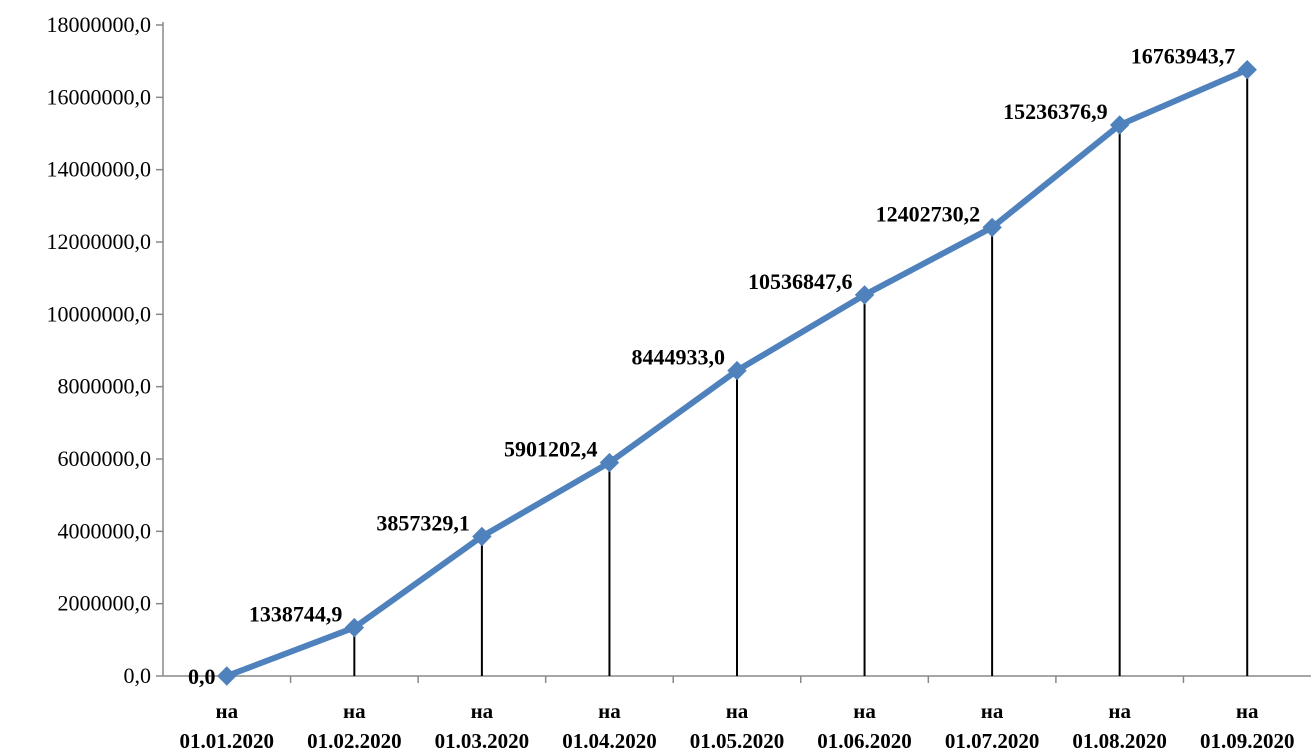 This screenshot has height=749, width=1311. I want to click on y-tick-label: 8000000,0, so click(105, 386).